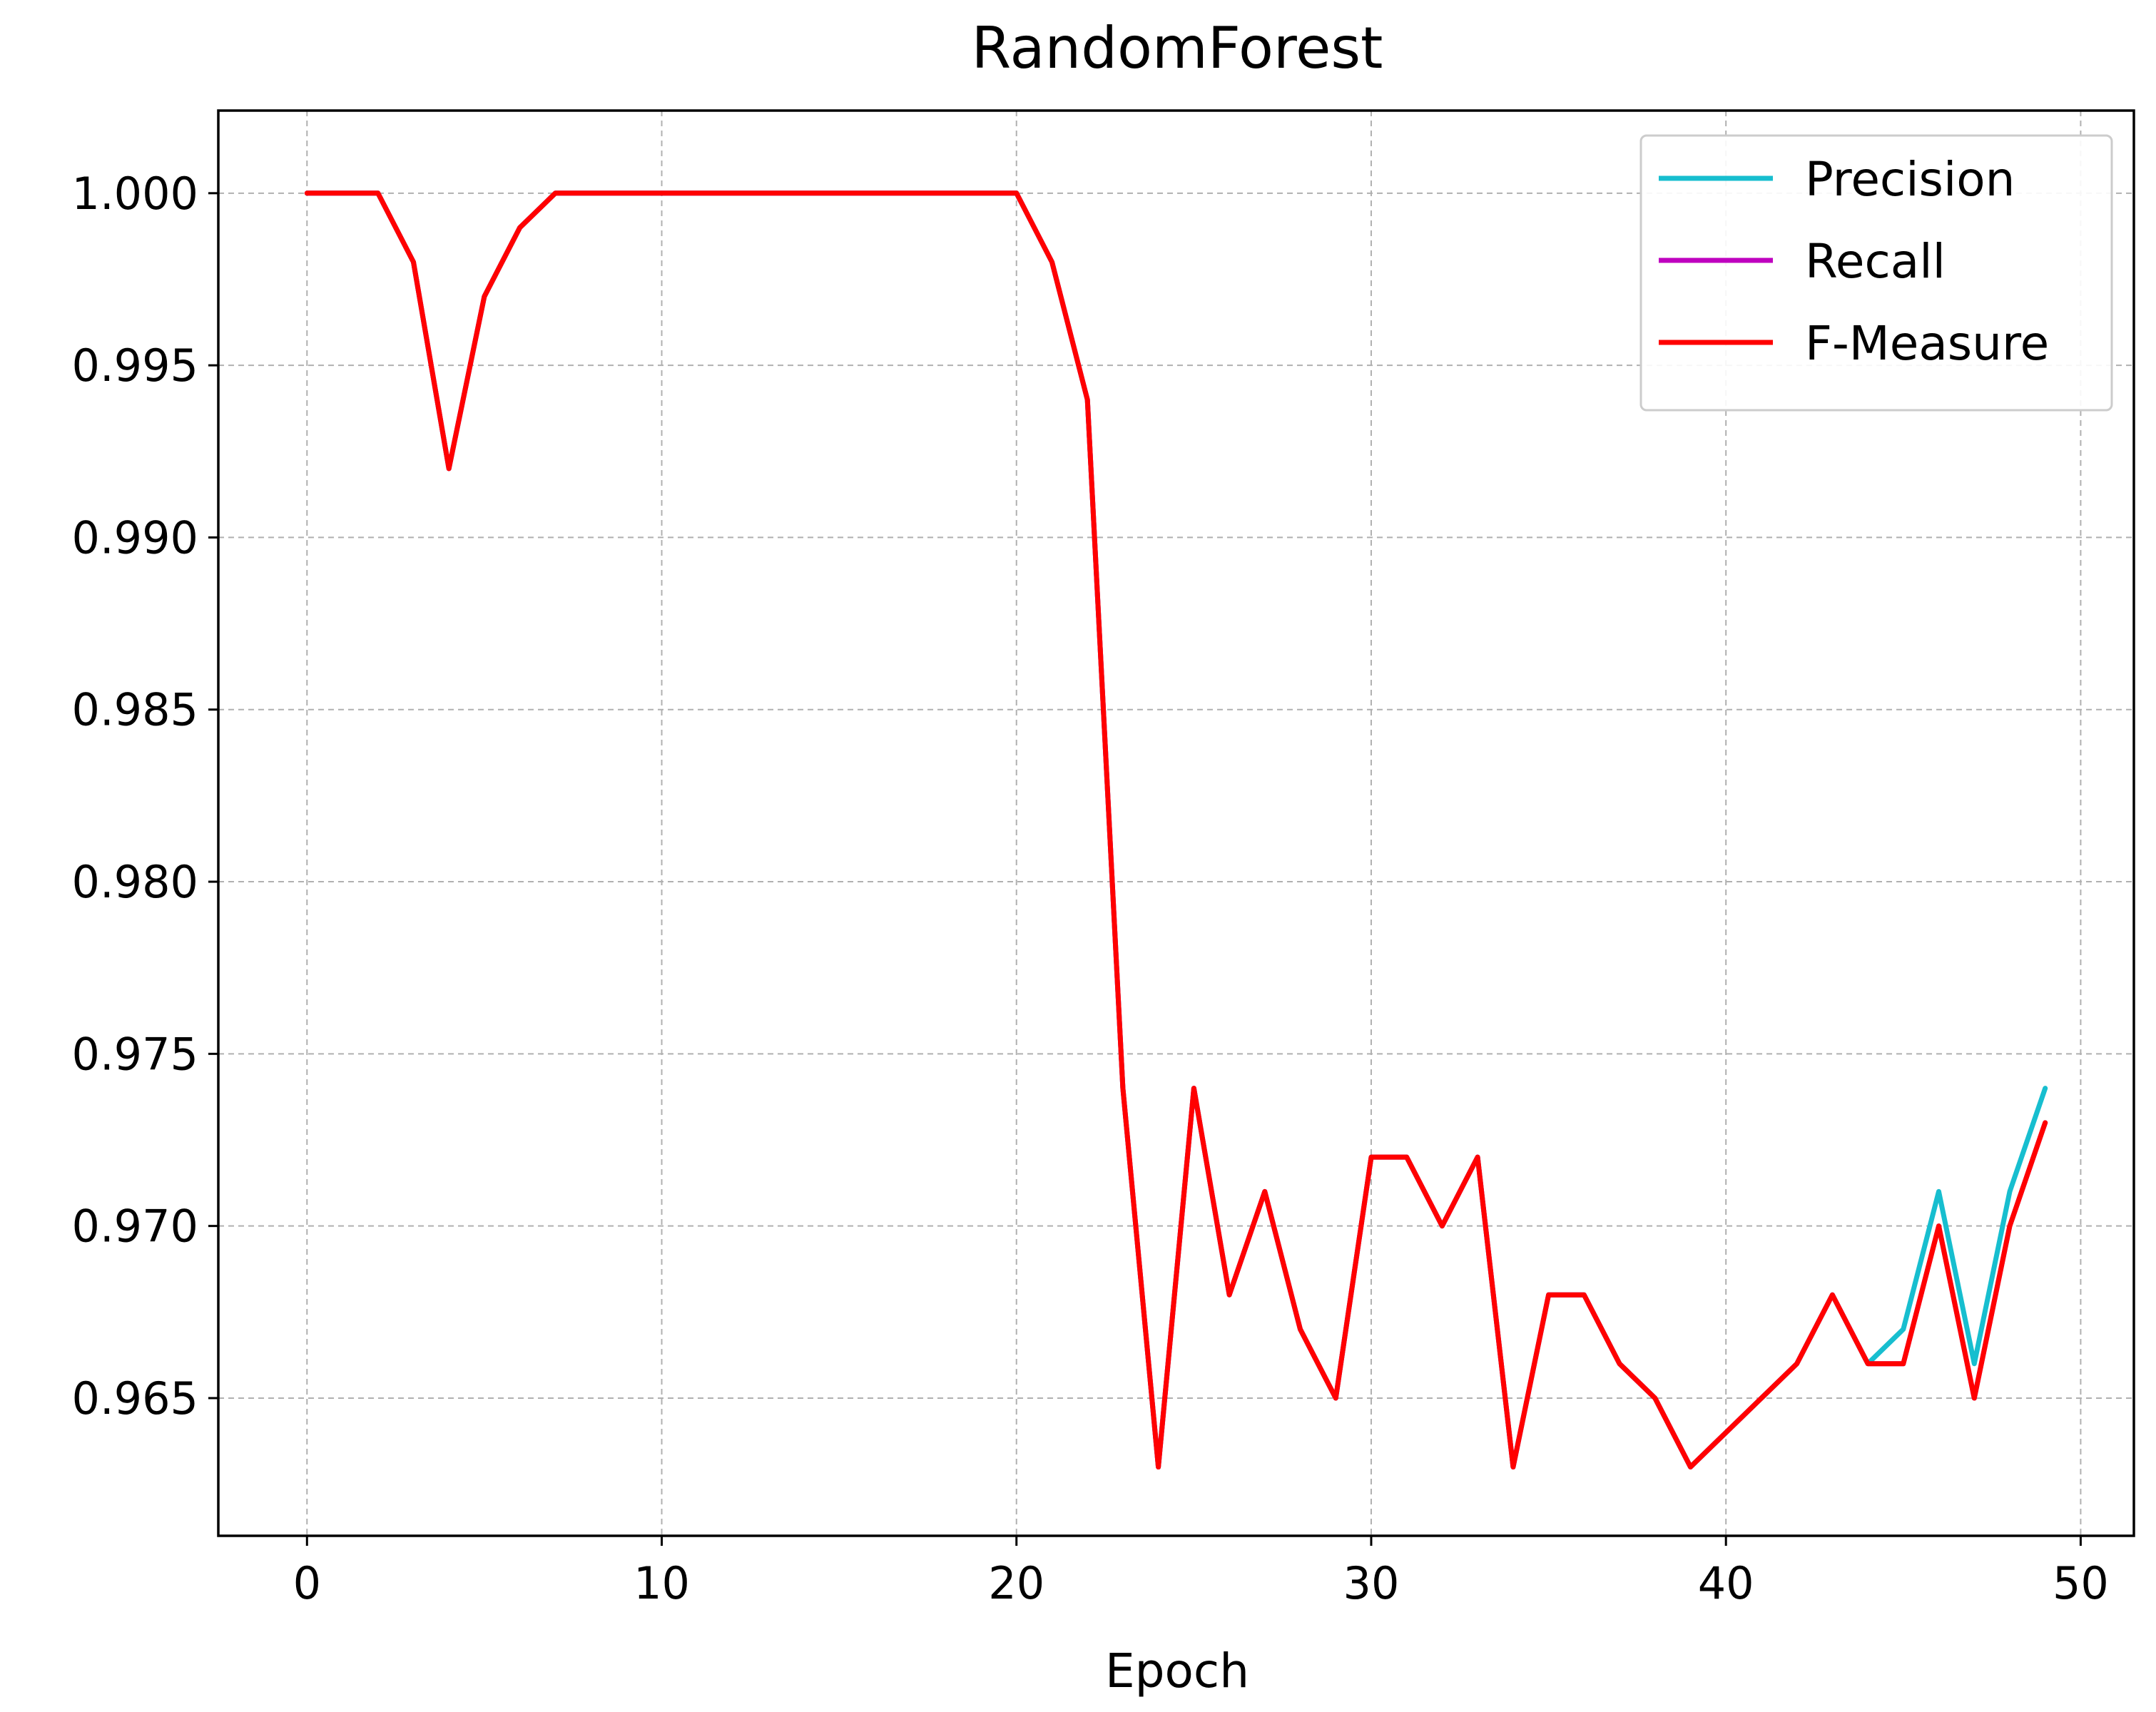 Image resolution: width=2156 pixels, height=1712 pixels. What do you see at coordinates (135, 1054) in the screenshot?
I see `y-tick-label: 0.975` at bounding box center [135, 1054].